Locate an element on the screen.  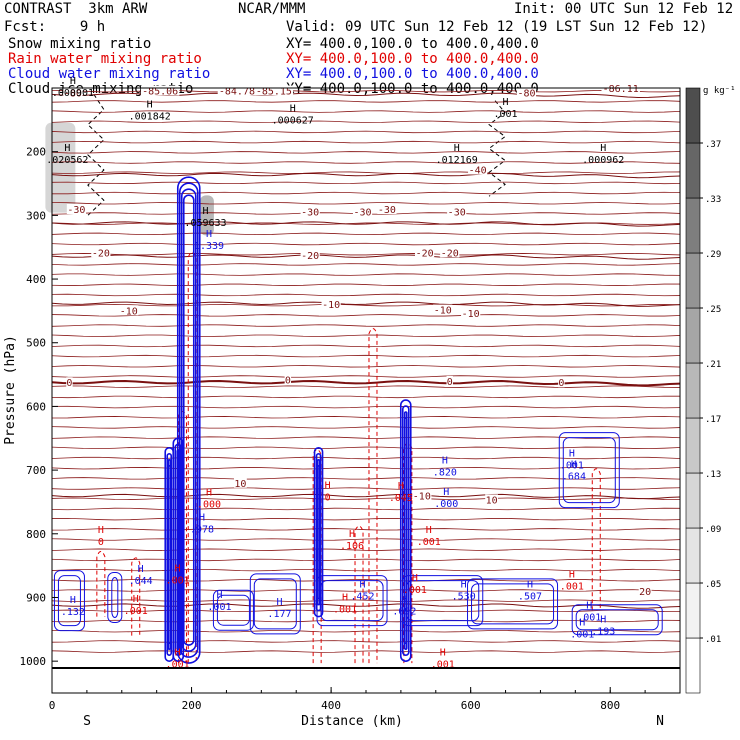
max-value-label: .193 is located at coordinates (603, 631).